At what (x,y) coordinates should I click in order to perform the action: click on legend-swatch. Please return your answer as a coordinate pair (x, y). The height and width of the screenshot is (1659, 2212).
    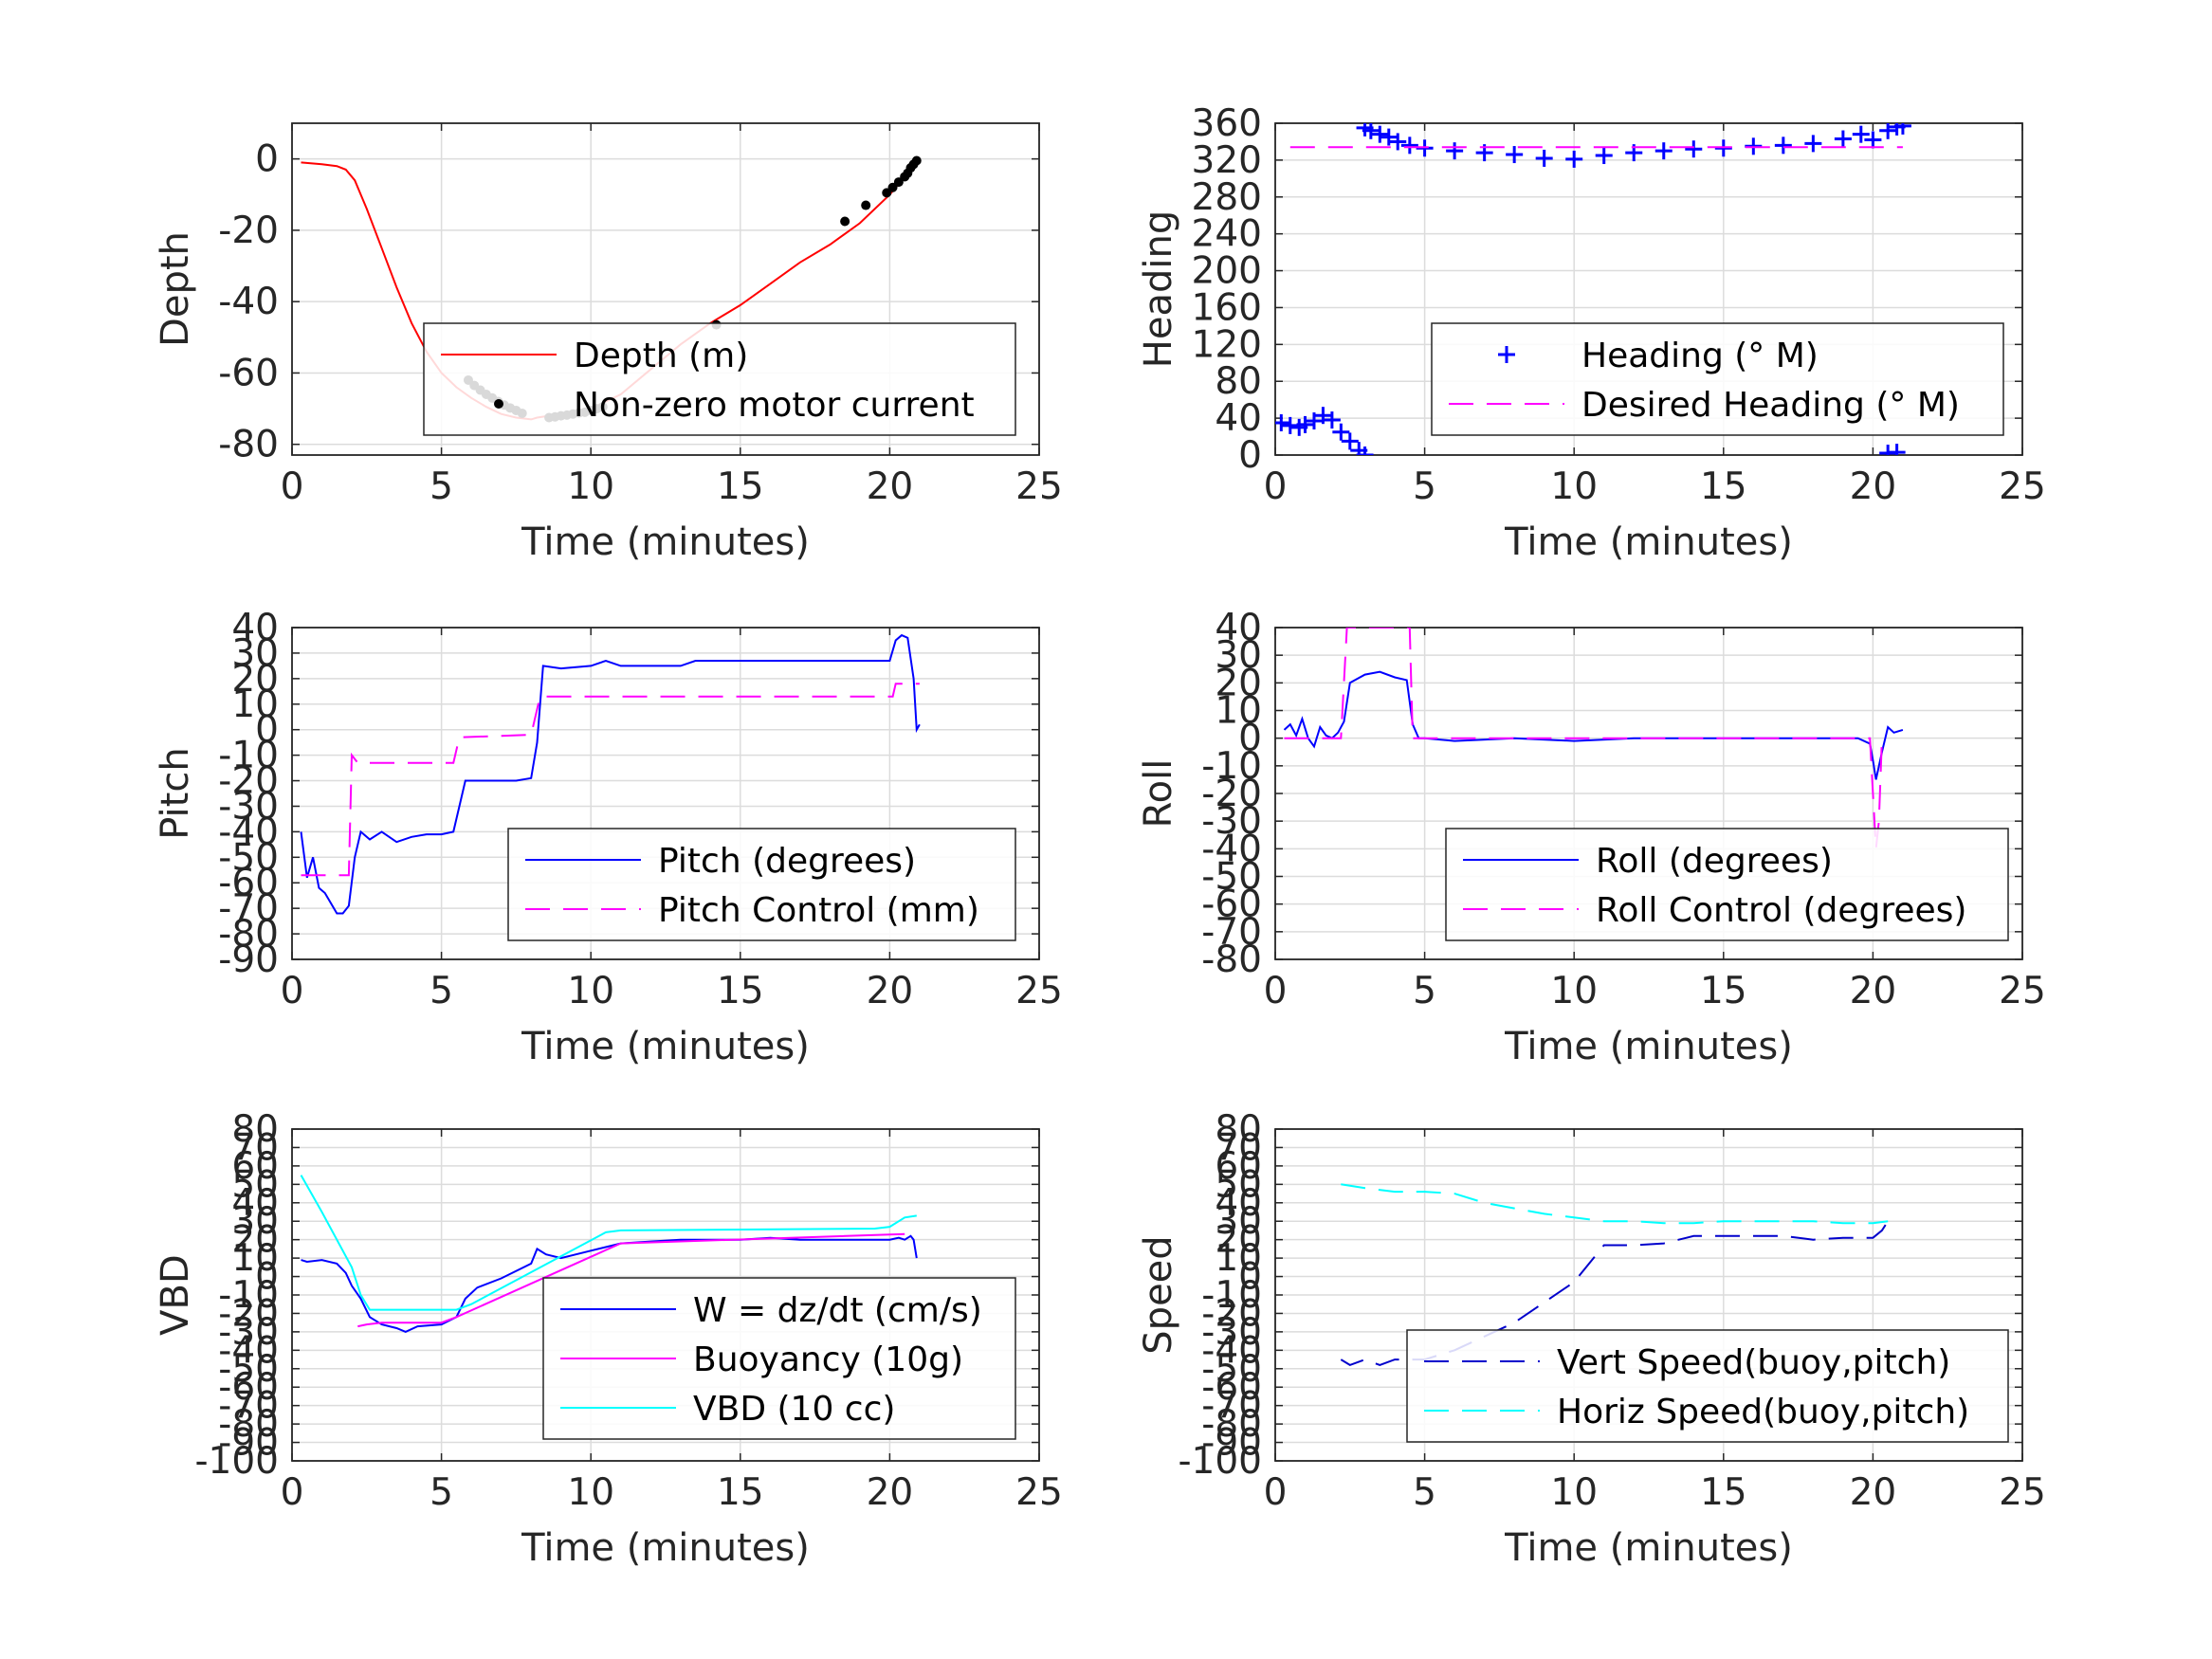
    Looking at the image, I should click on (498, 404).